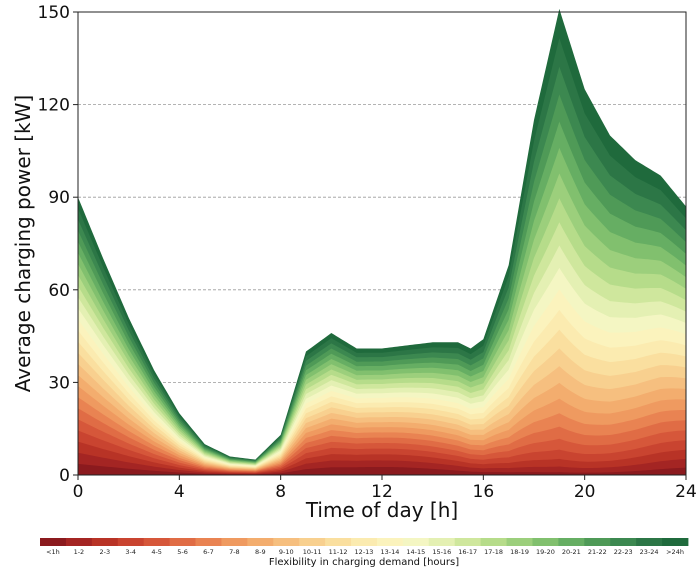  I want to click on x-tick-label: 12, so click(382, 492).